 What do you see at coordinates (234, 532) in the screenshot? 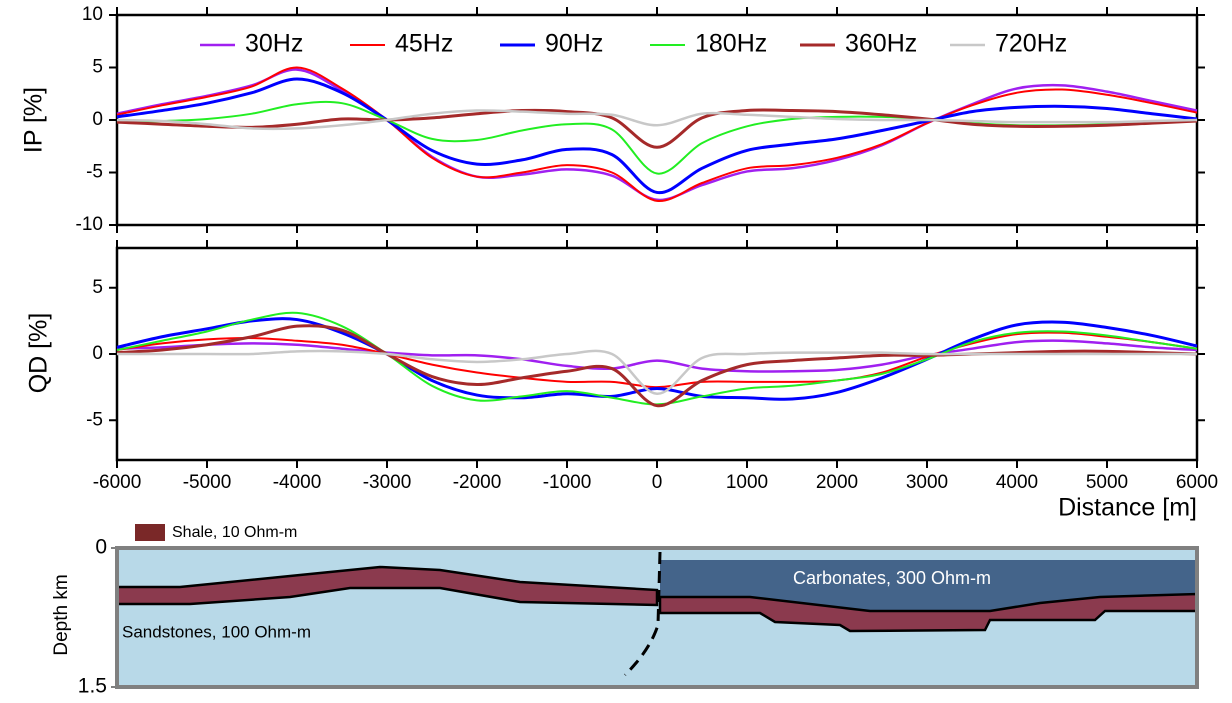
I see `legend-label: Shale, 10 Ohm-m` at bounding box center [234, 532].